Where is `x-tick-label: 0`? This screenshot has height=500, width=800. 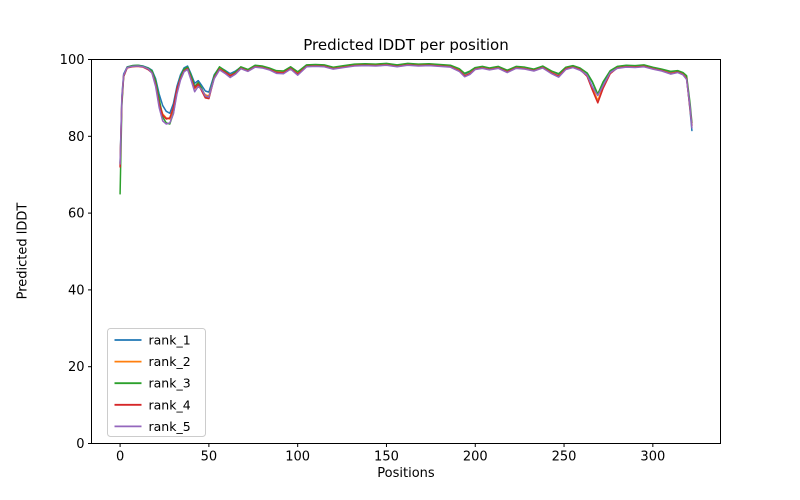
x-tick-label: 0 is located at coordinates (120, 457).